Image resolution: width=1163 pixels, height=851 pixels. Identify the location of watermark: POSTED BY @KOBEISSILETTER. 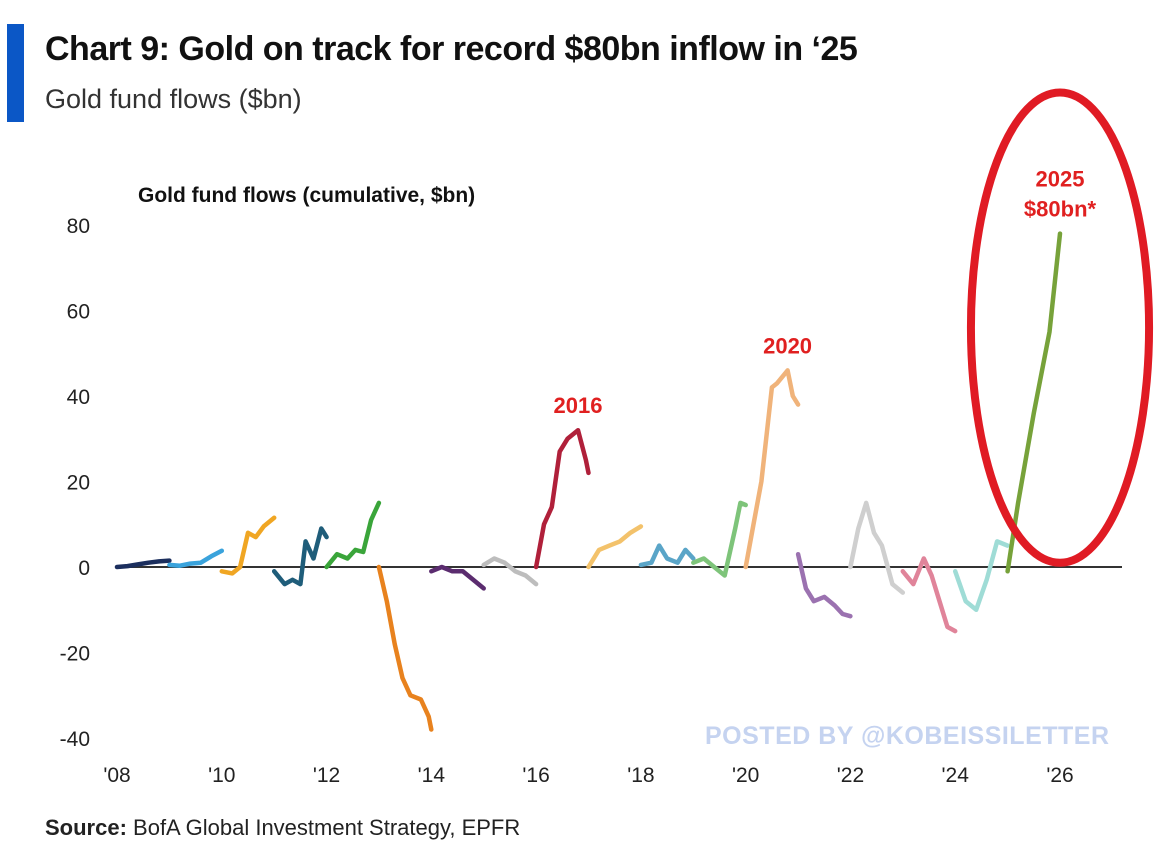
(907, 736).